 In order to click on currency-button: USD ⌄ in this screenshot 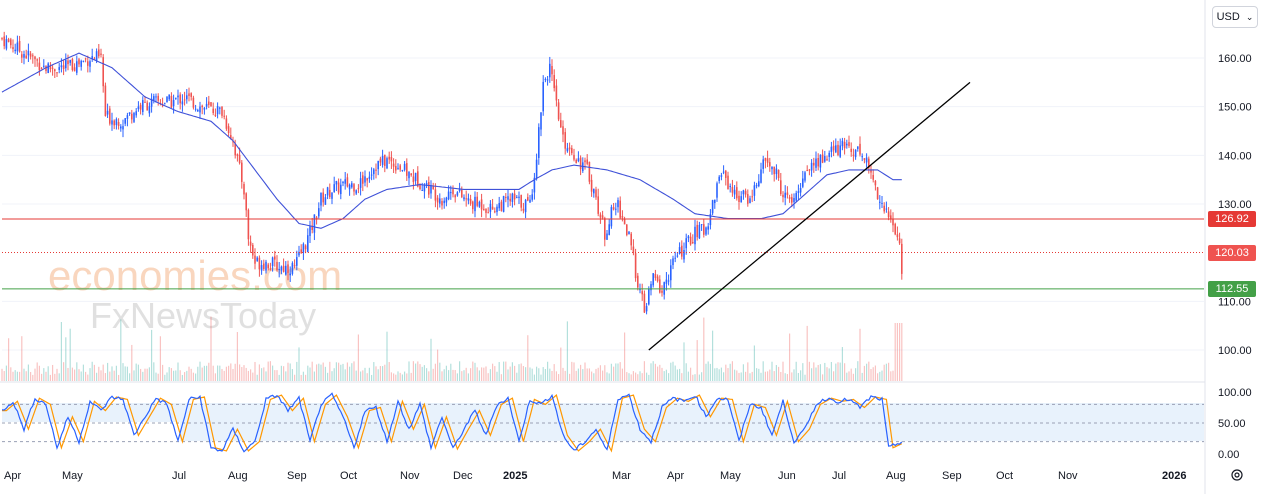, I will do `click(1235, 17)`.